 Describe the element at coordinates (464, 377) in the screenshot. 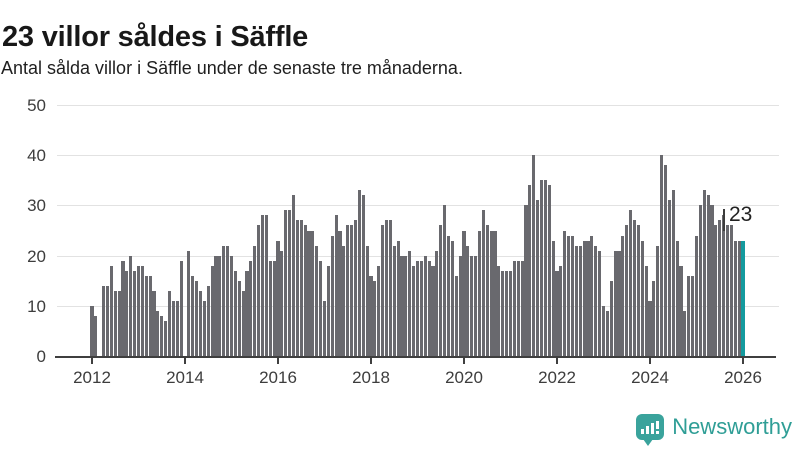

I see `x-axis-label: 2020` at that location.